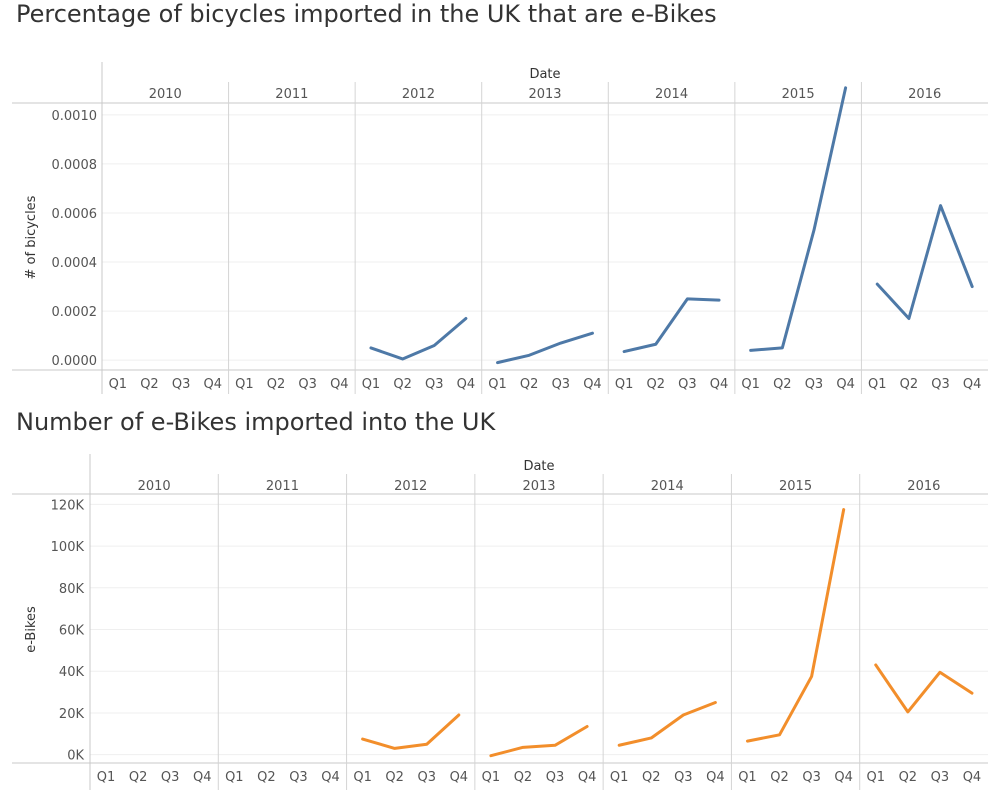 Image resolution: width=1000 pixels, height=800 pixels. Describe the element at coordinates (75, 361) in the screenshot. I see `y-tick-label: 0.0000` at that location.